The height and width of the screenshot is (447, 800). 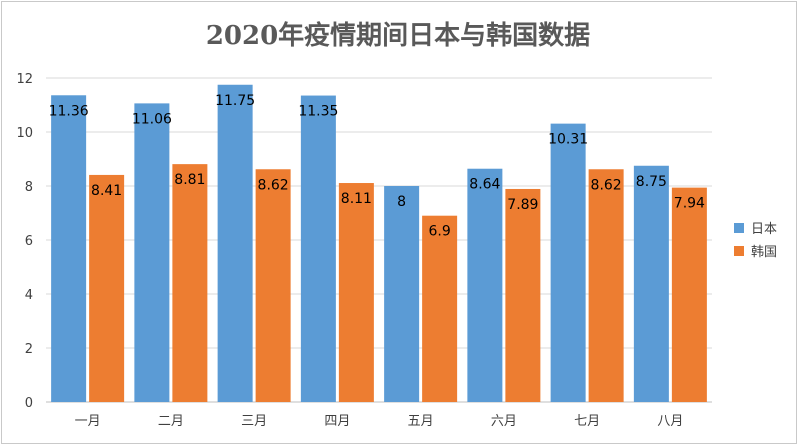 What do you see at coordinates (356, 199) in the screenshot?
I see `data-label: 8.11` at bounding box center [356, 199].